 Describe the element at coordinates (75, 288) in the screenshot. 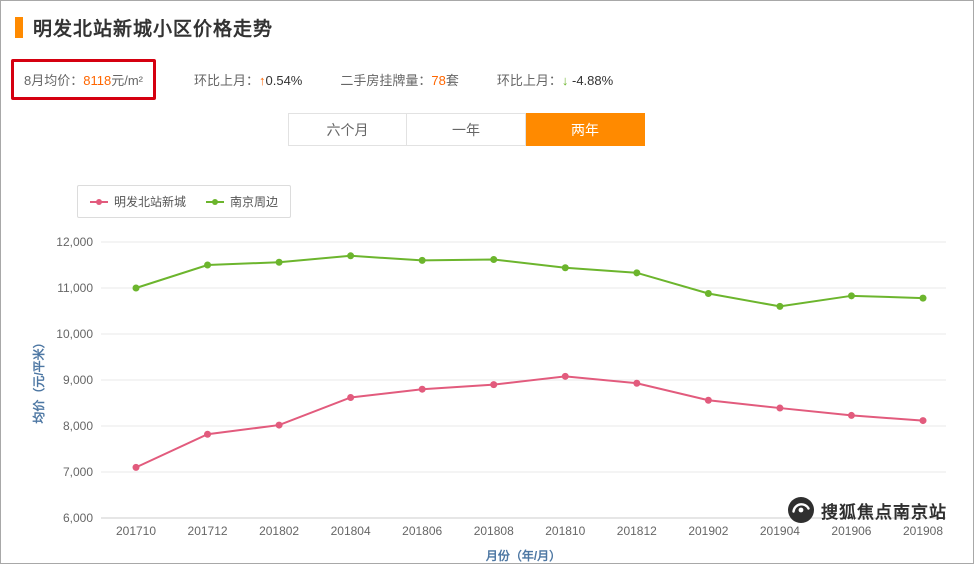

I see `svg-text: 11,000` at that location.